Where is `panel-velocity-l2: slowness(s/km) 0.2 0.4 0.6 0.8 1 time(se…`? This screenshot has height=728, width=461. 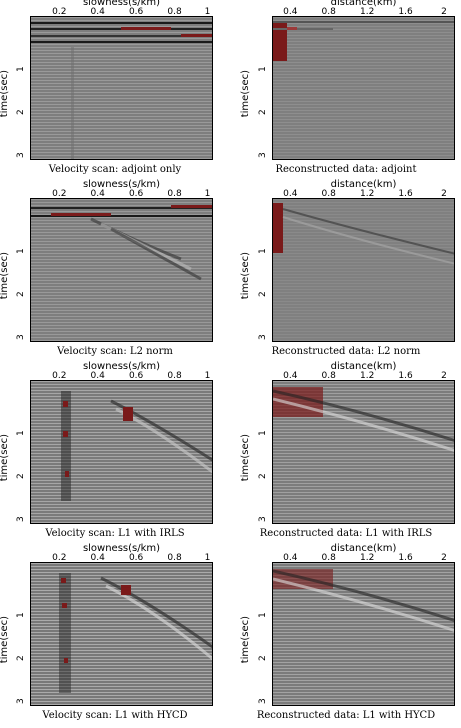
panel-velocity-l2: slowness(s/km) 0.2 0.4 0.6 0.8 1 time(se… is located at coordinates (115, 272).